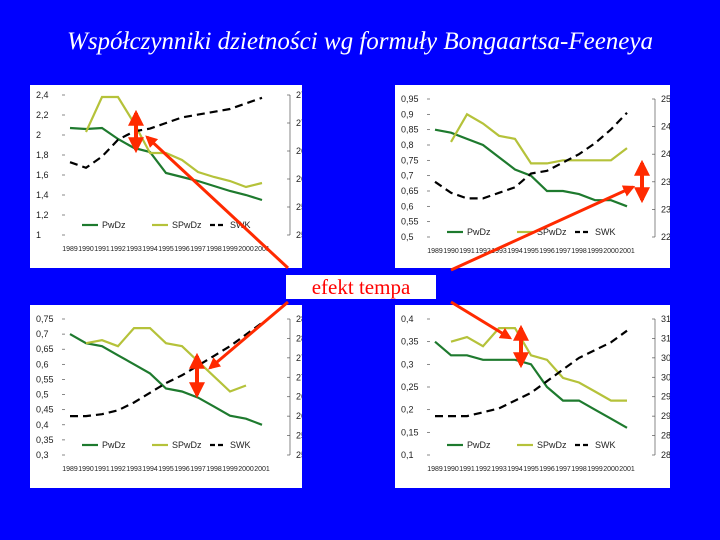 This screenshot has height=540, width=720. Describe the element at coordinates (299, 151) in the screenshot. I see `y2-tick-label: 26,5` at that location.